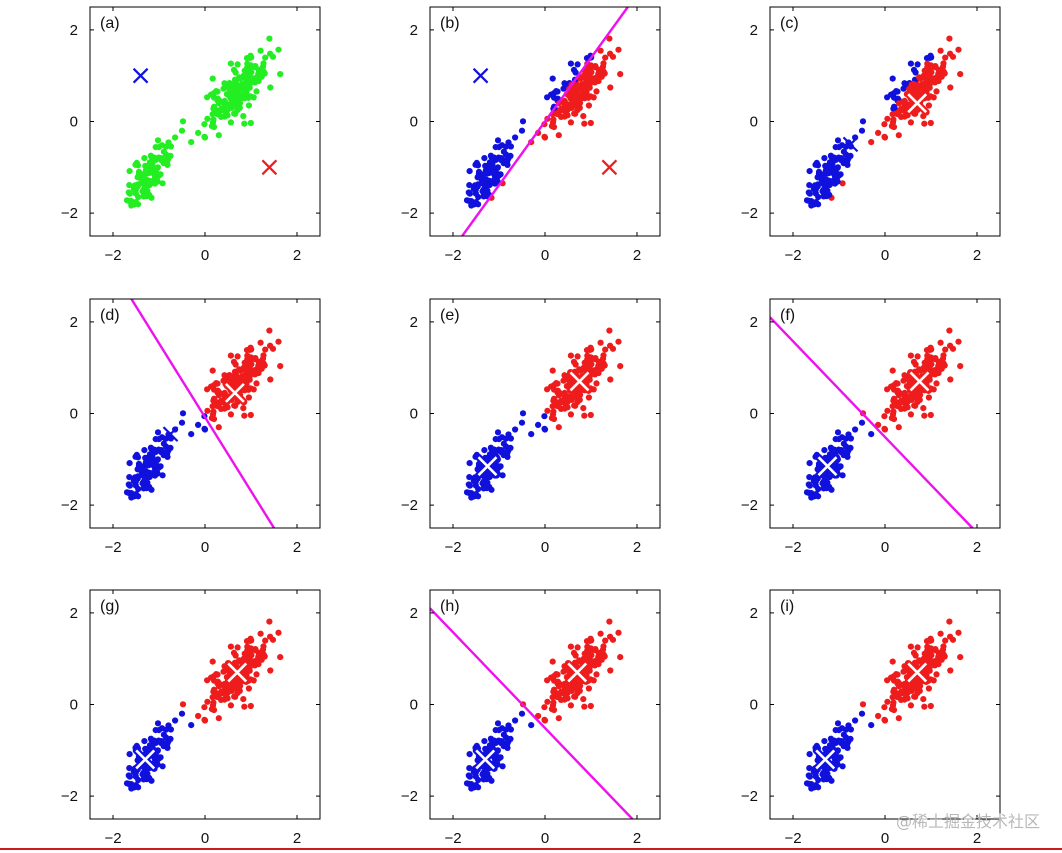 This screenshot has height=853, width=1062. I want to click on panel-label: (g), so click(110, 606).